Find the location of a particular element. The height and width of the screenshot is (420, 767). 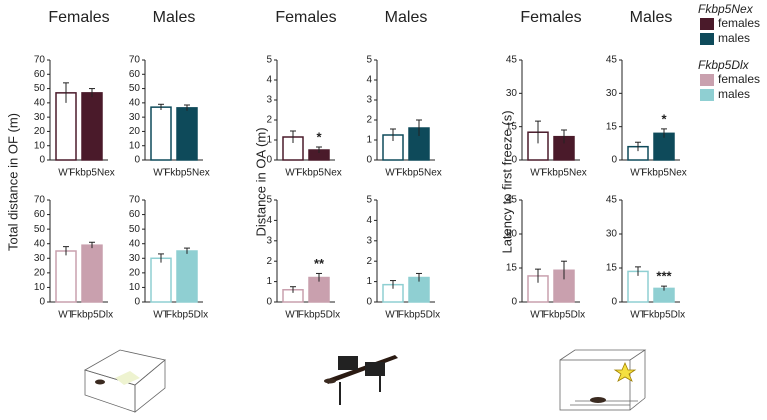

significance: *** is located at coordinates (664, 276).